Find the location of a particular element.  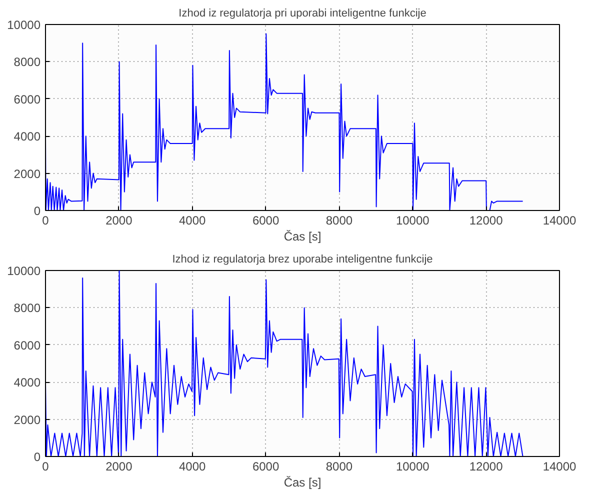

chart-title: Izhod iz regulatorja brez uporabe inteligentne funkcije is located at coordinates (302, 260).